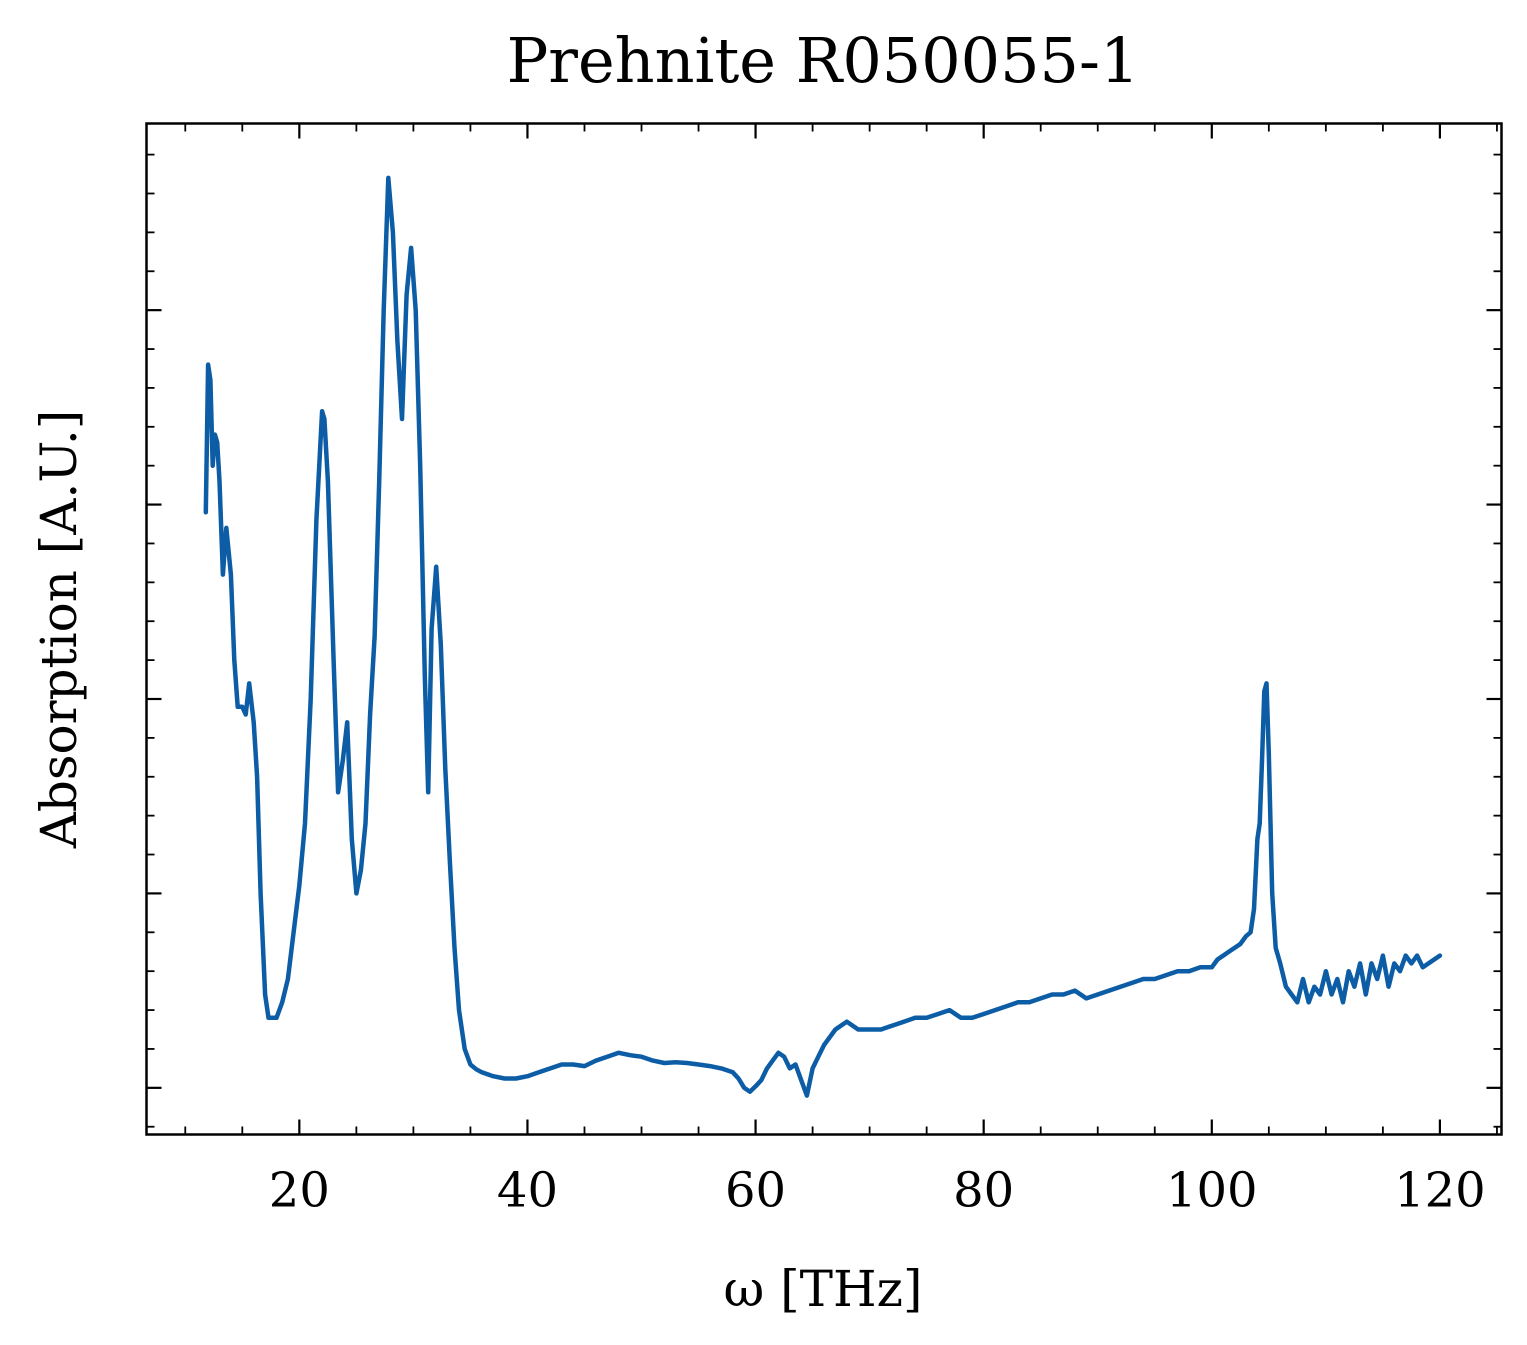 The image size is (1527, 1345). Describe the element at coordinates (1440, 1191) in the screenshot. I see `x-tick-label-120: 120` at that location.